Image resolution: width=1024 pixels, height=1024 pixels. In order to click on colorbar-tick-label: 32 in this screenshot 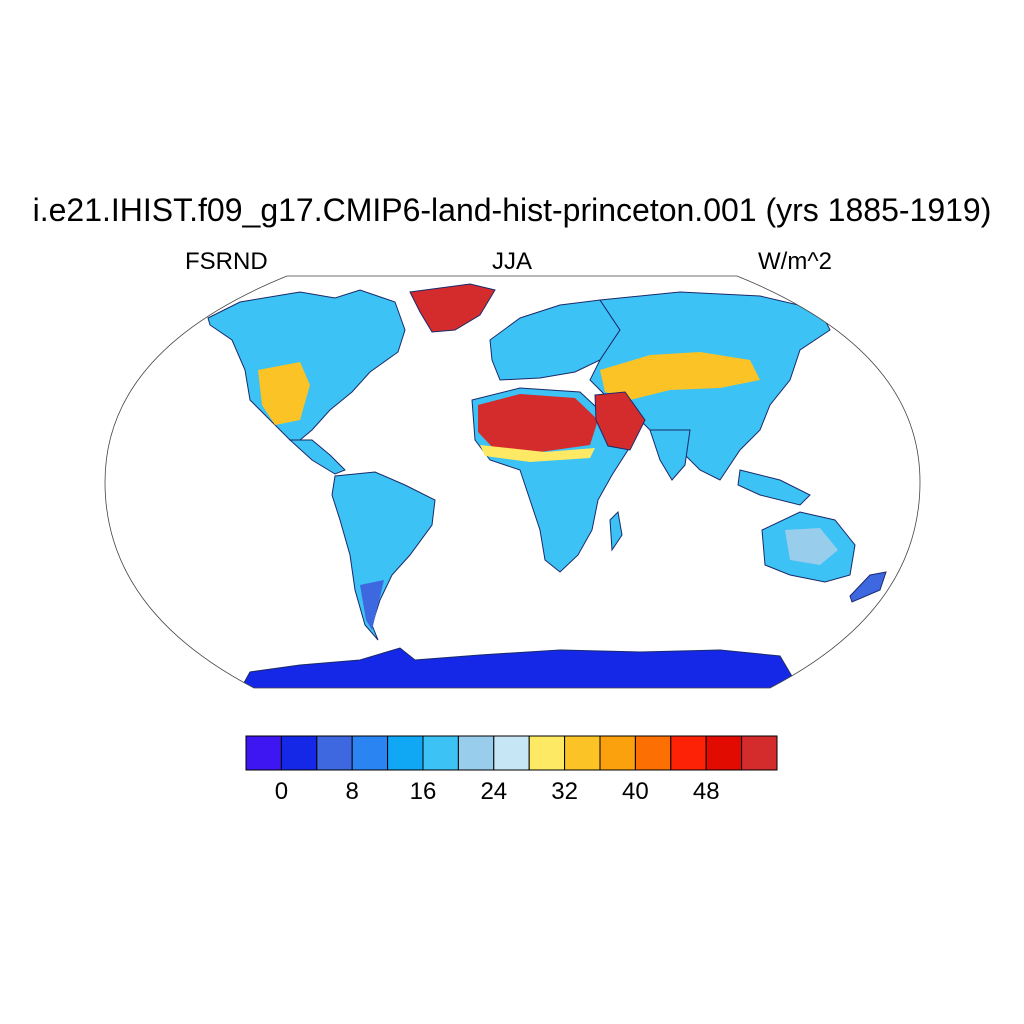, I will do `click(564, 791)`.